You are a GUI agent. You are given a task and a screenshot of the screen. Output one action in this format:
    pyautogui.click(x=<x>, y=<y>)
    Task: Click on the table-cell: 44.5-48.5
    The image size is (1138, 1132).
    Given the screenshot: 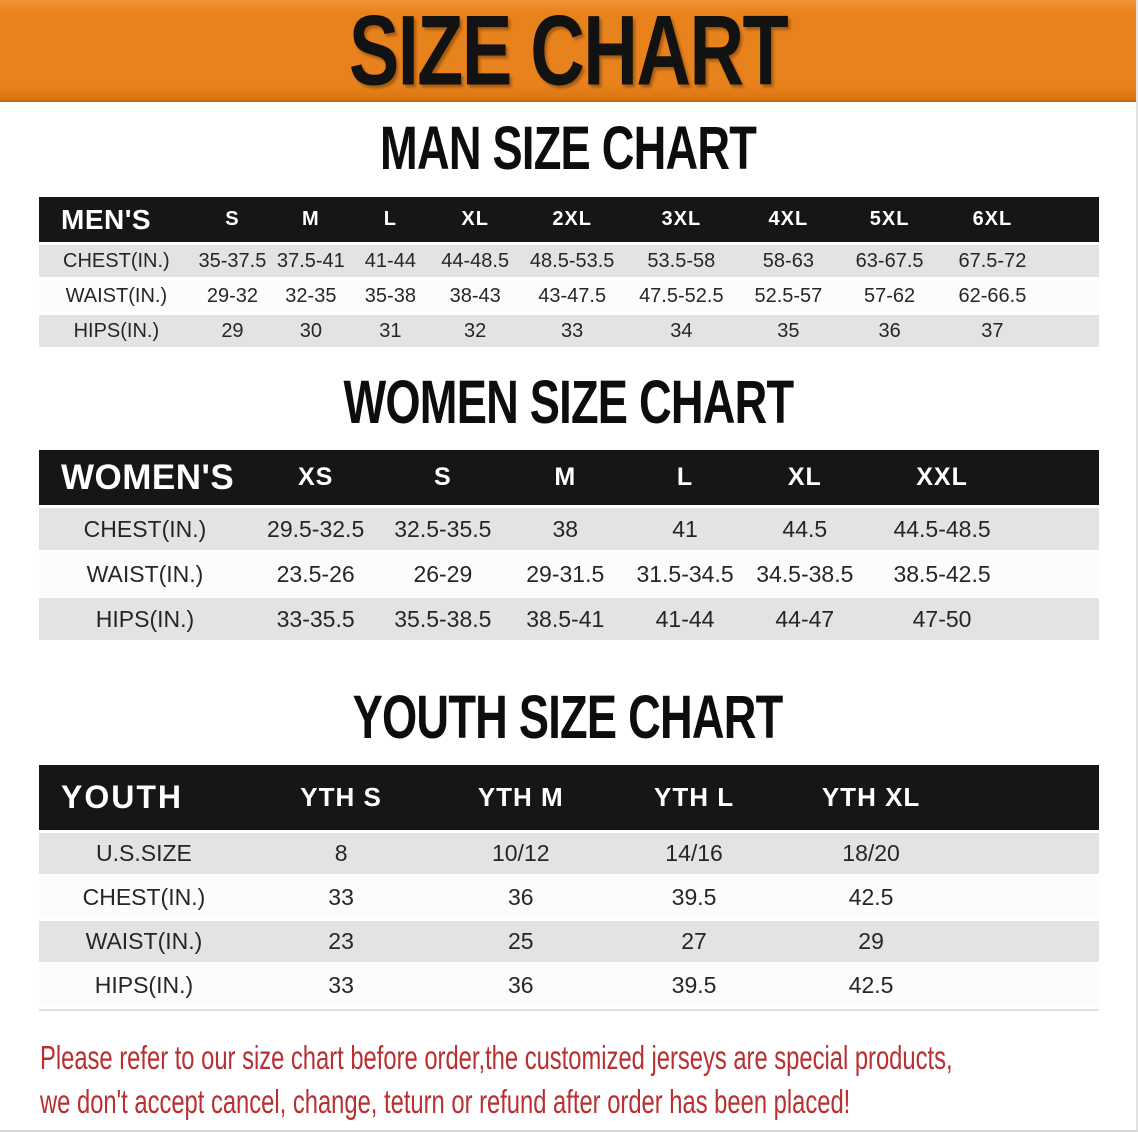 What is the action you would take?
    pyautogui.click(x=942, y=528)
    